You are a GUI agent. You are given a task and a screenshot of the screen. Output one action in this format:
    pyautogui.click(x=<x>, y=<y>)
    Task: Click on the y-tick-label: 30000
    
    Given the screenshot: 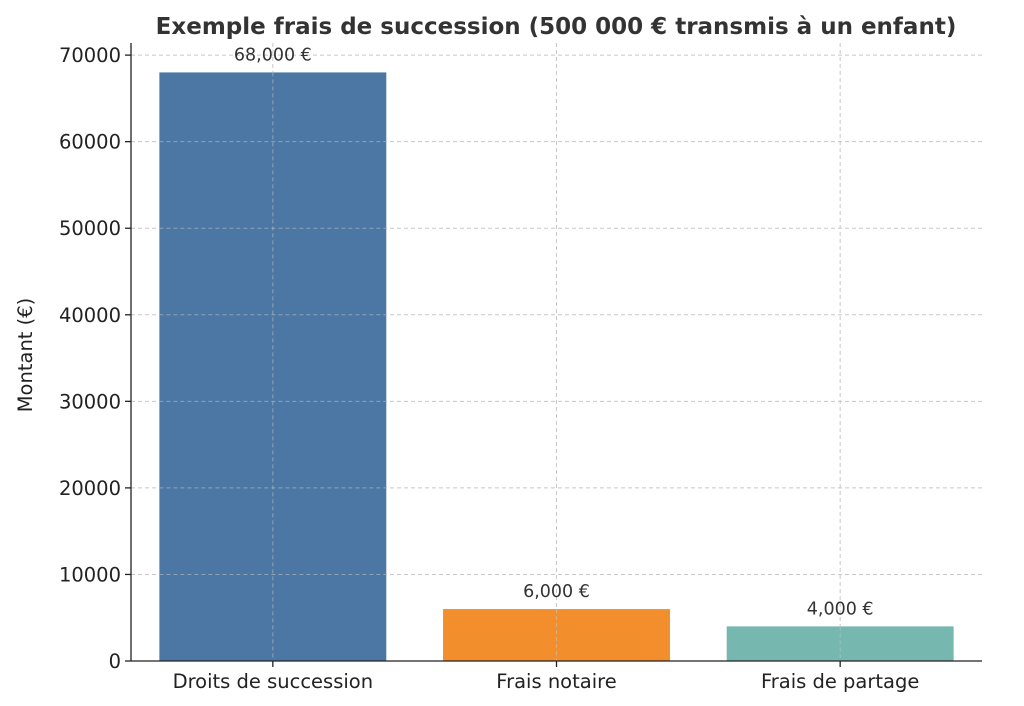 What is the action you would take?
    pyautogui.click(x=90, y=401)
    